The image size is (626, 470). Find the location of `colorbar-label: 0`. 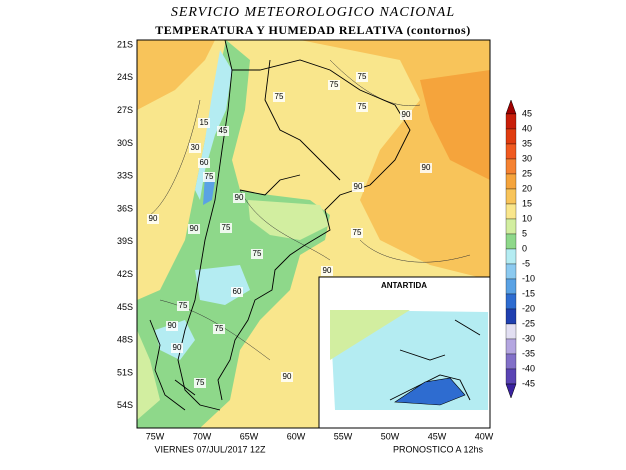

colorbar-label: 0 is located at coordinates (524, 248).